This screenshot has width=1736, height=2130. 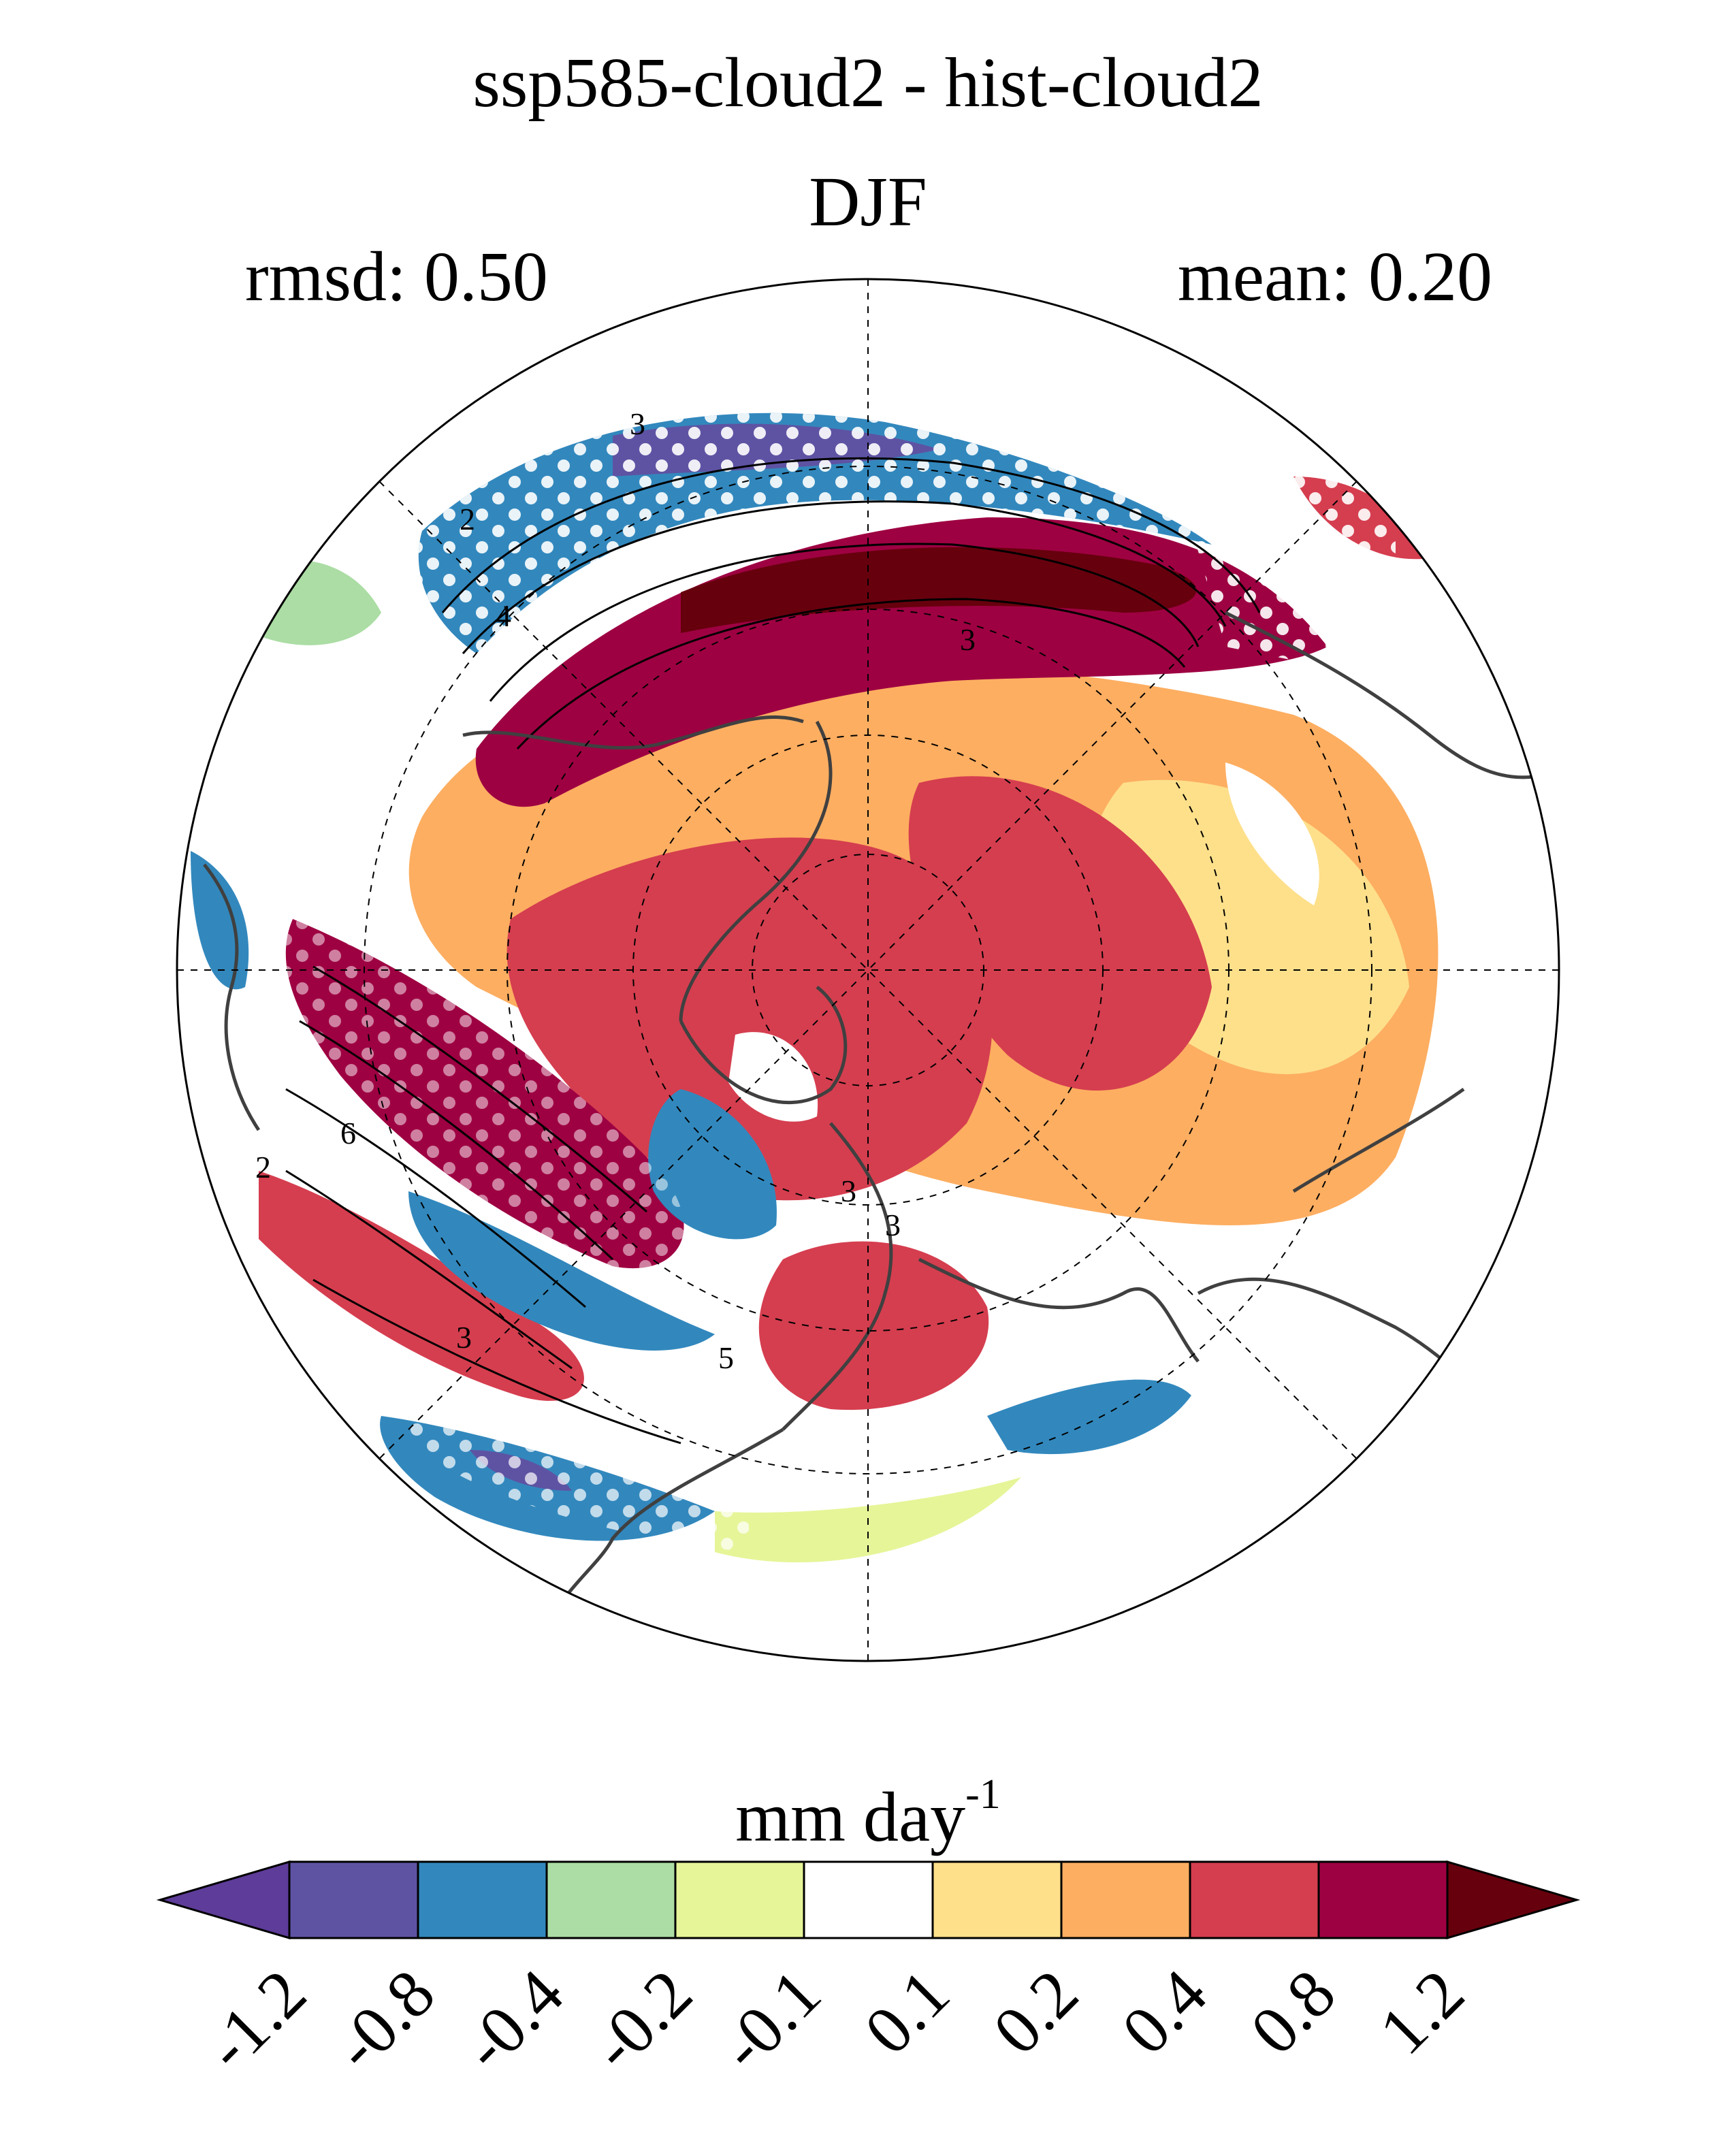 What do you see at coordinates (1293, 2012) in the screenshot?
I see `colorbar-tick-label: 0.8` at bounding box center [1293, 2012].